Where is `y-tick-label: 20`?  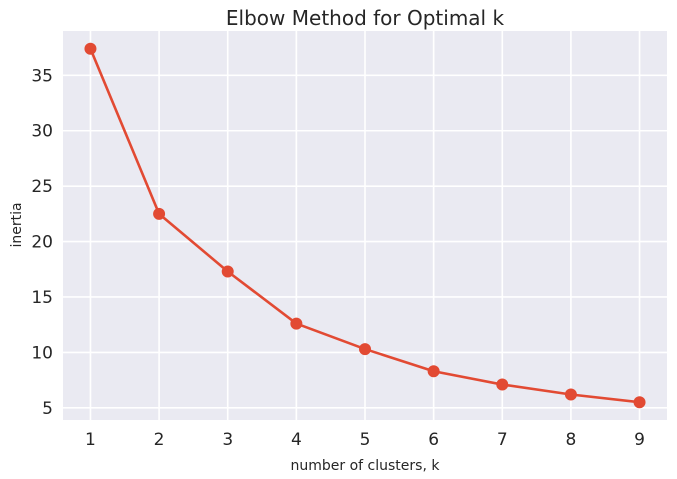 y-tick-label: 20 is located at coordinates (42, 243).